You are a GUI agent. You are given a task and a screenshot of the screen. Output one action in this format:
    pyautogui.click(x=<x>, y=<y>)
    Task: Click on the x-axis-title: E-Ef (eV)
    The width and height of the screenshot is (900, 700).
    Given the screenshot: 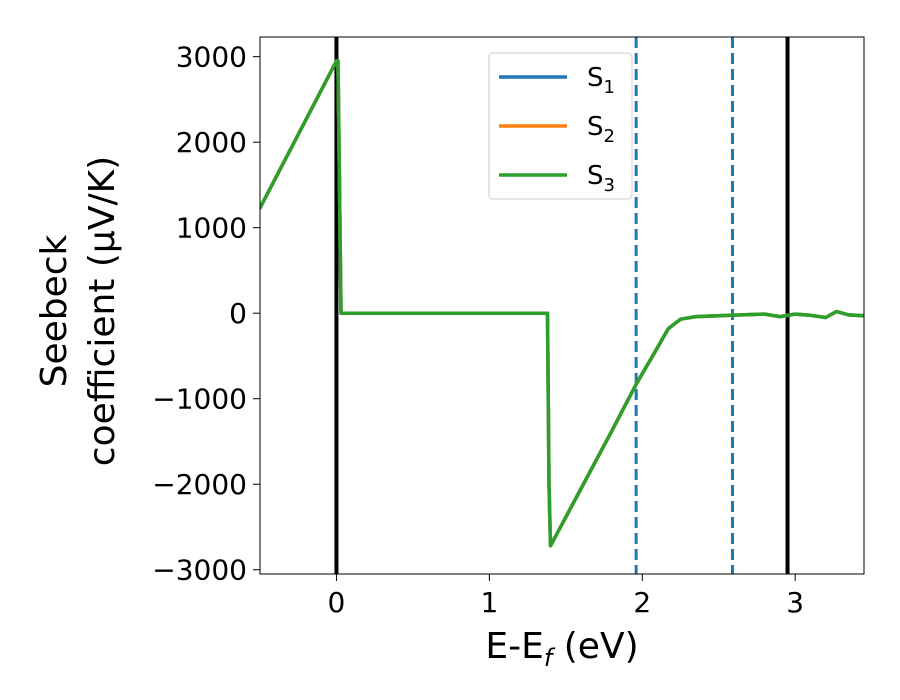 What is the action you would take?
    pyautogui.click(x=561, y=649)
    